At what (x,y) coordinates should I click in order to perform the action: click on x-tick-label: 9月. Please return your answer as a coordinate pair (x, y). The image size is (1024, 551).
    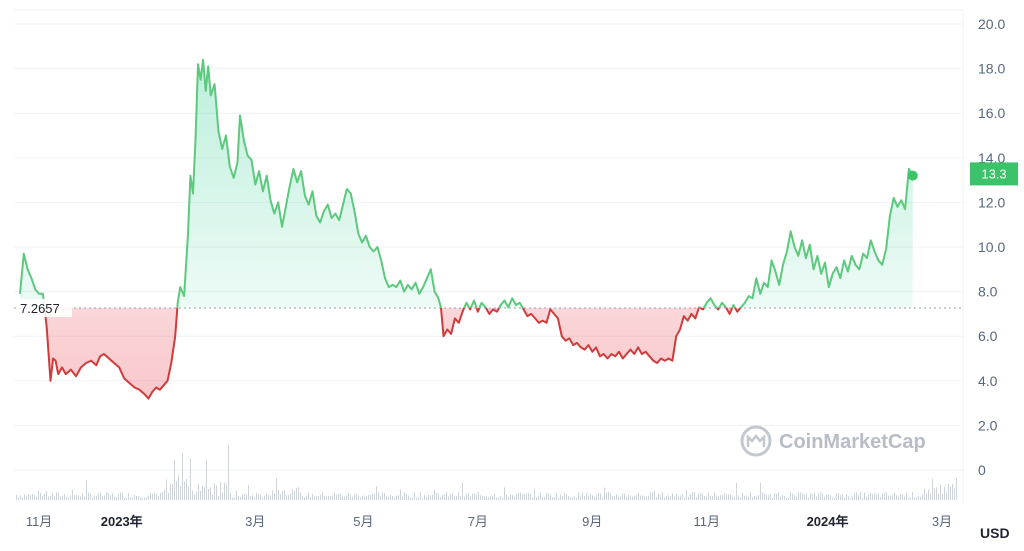
    Looking at the image, I should click on (592, 521).